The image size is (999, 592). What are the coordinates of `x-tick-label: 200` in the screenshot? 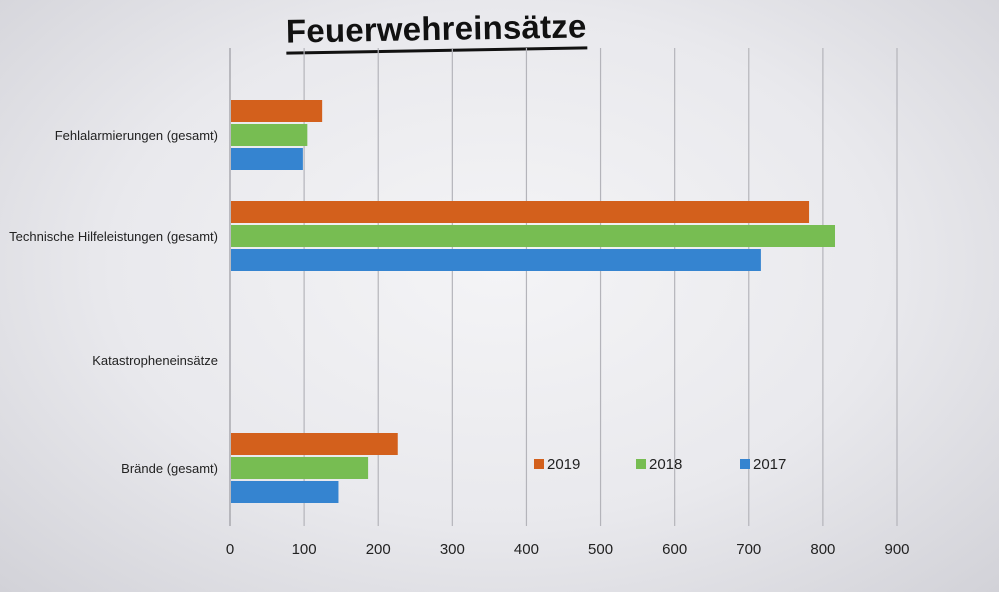 It's located at (378, 549).